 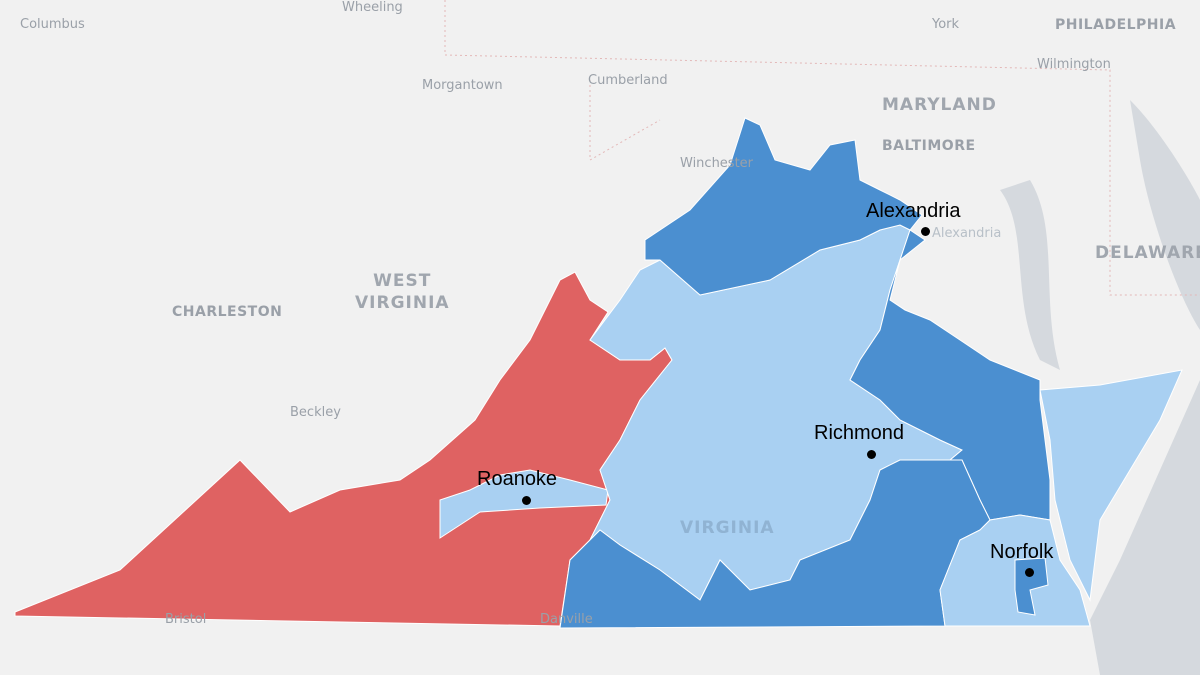 What do you see at coordinates (871, 454) in the screenshot?
I see `city-marker-richmond` at bounding box center [871, 454].